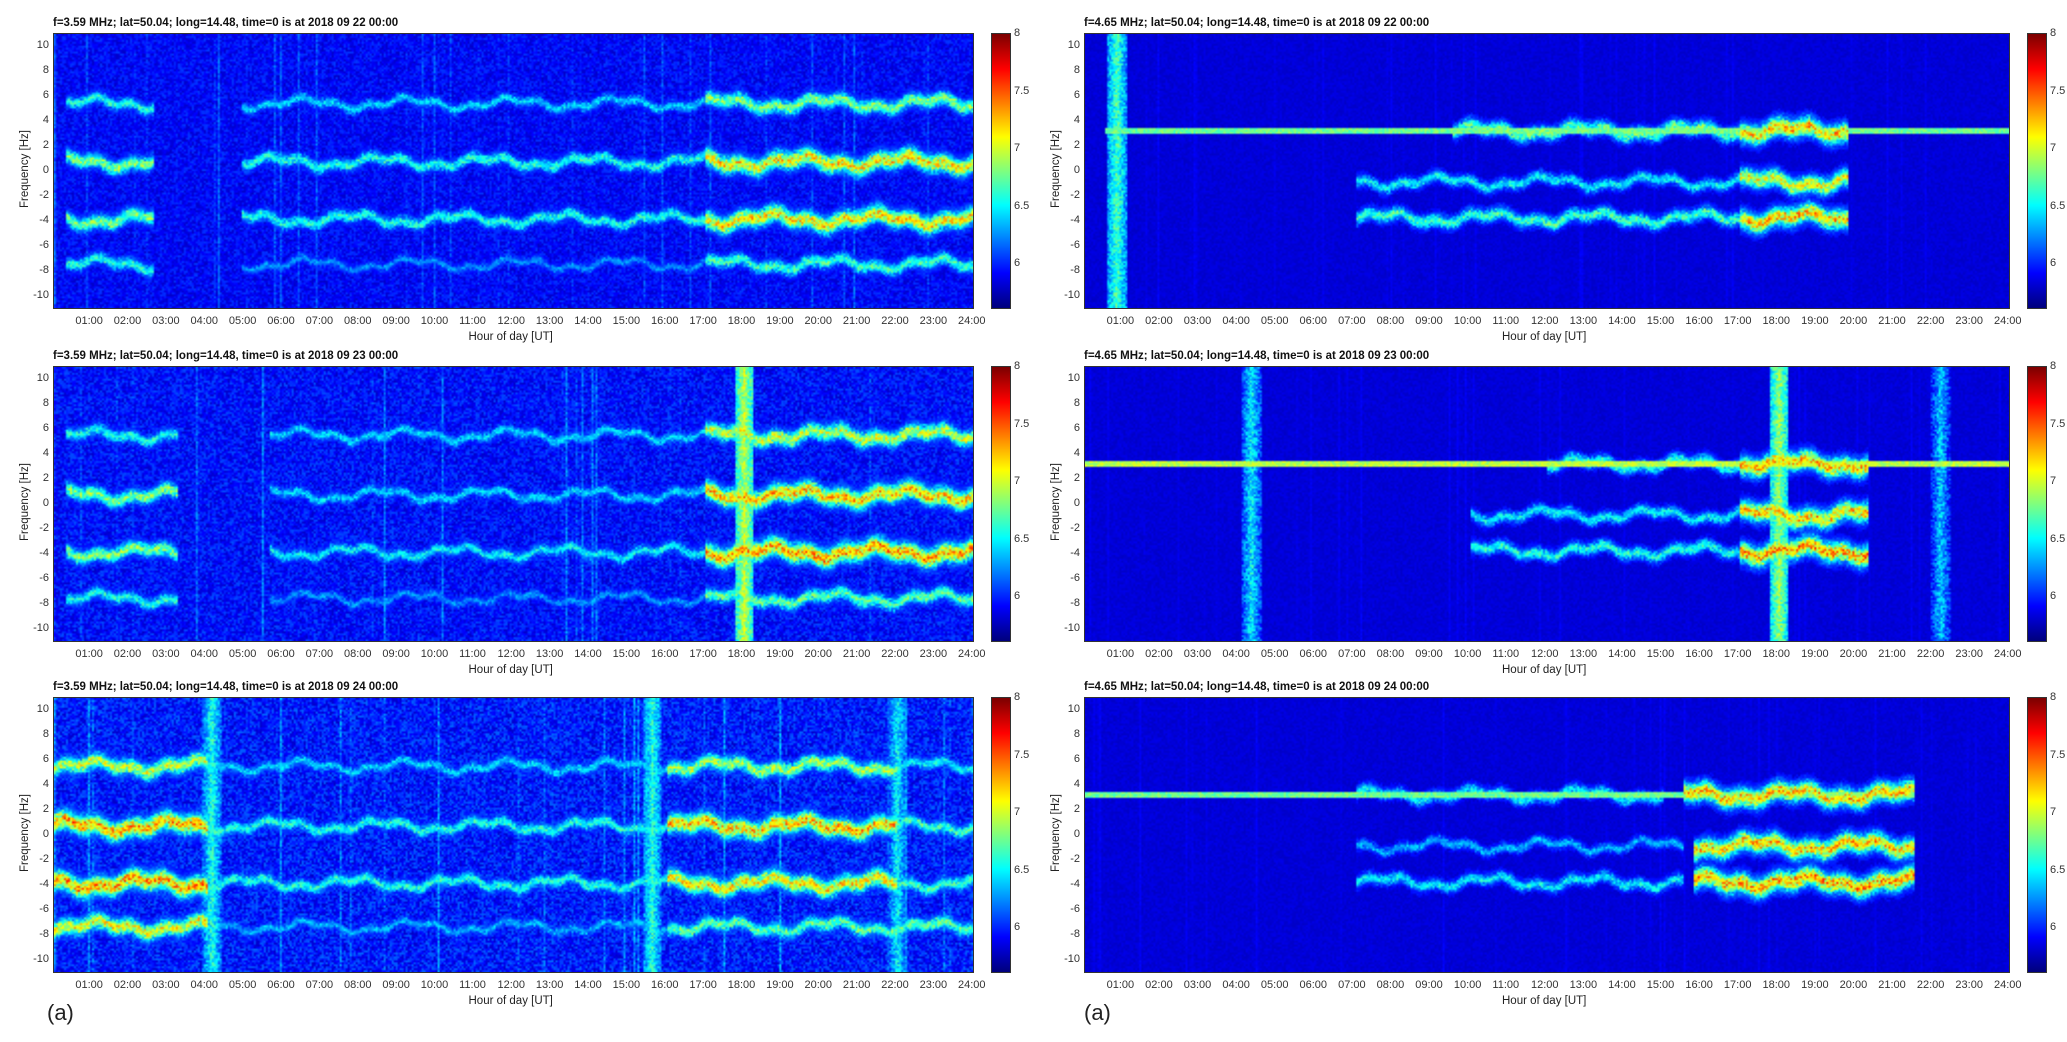 The image size is (2067, 1042). I want to click on colorbar-tick-label: 6.5, so click(1022, 869).